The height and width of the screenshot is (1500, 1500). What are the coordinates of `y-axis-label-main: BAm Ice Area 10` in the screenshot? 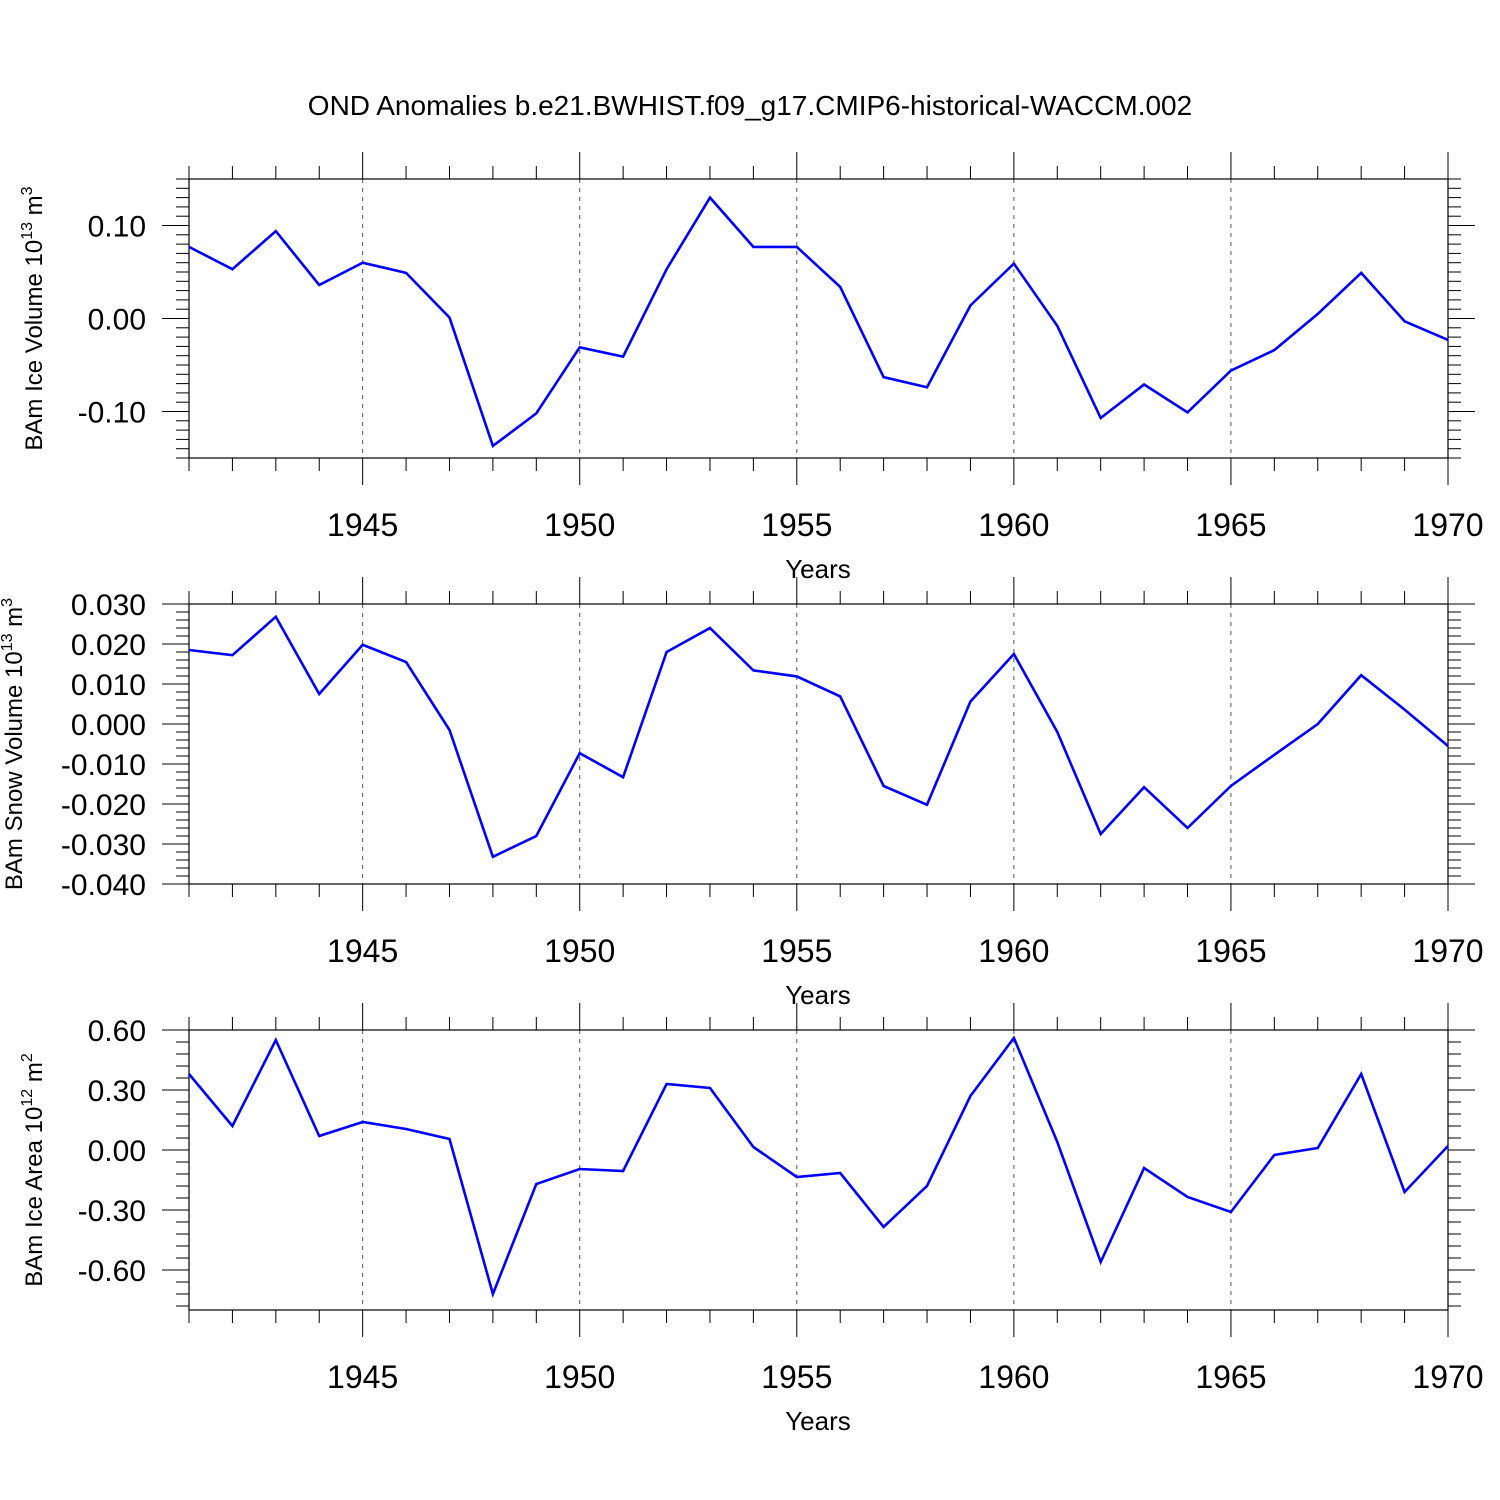 It's located at (34, 1197).